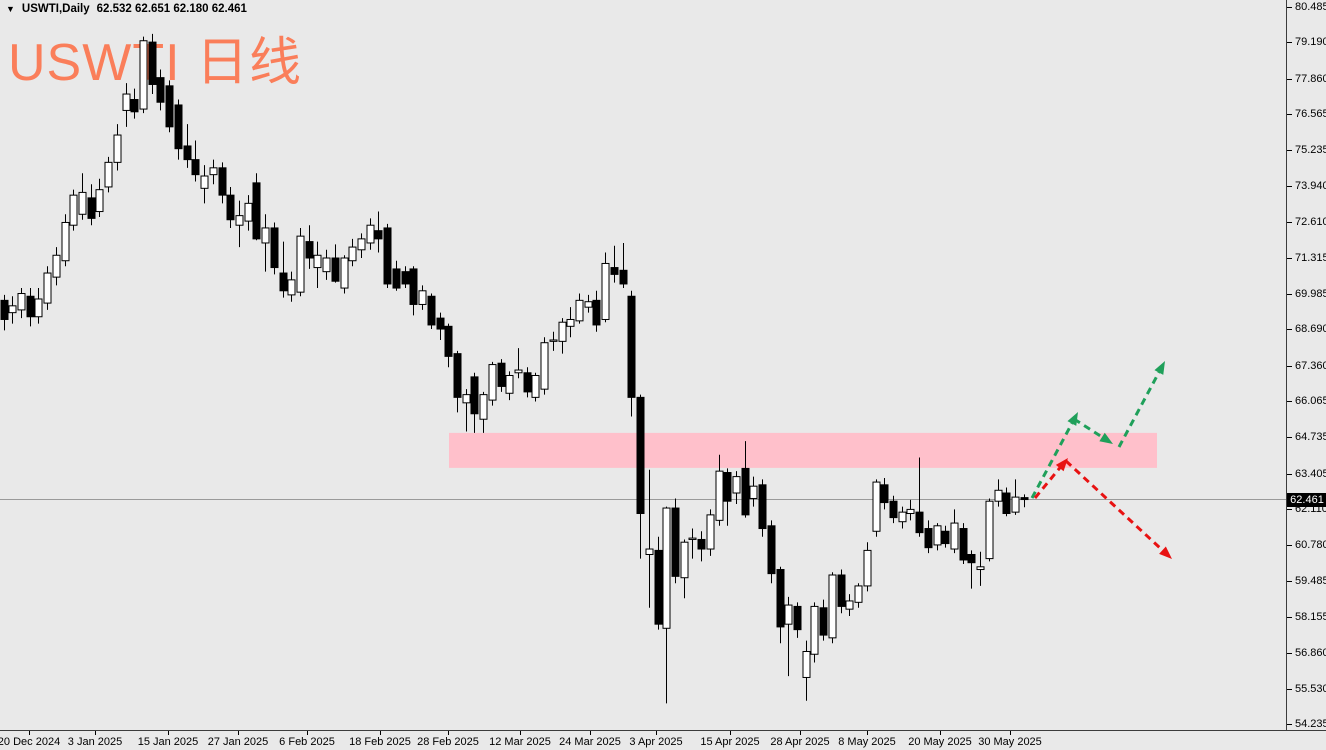  I want to click on time-tick-label: 3 Apr 2025, so click(656, 742).